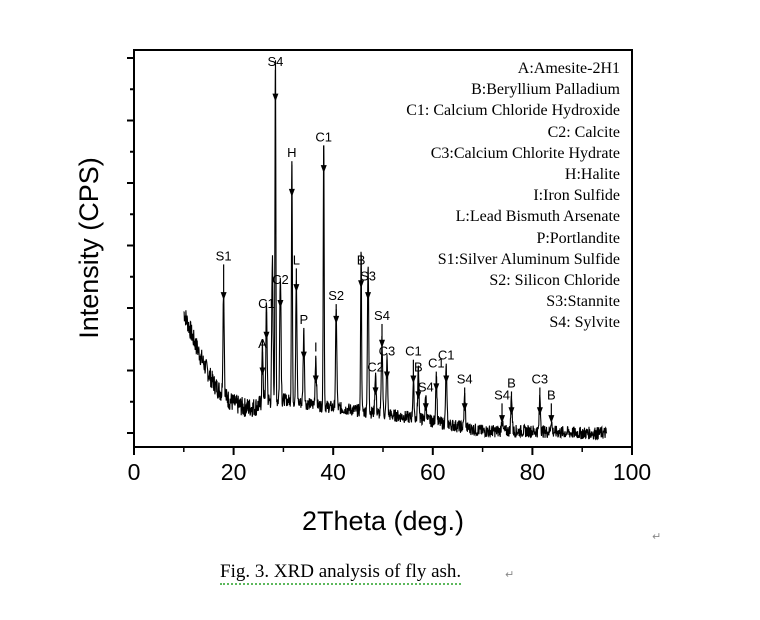 The image size is (760, 620). I want to click on peak-label: C3, so click(540, 378).